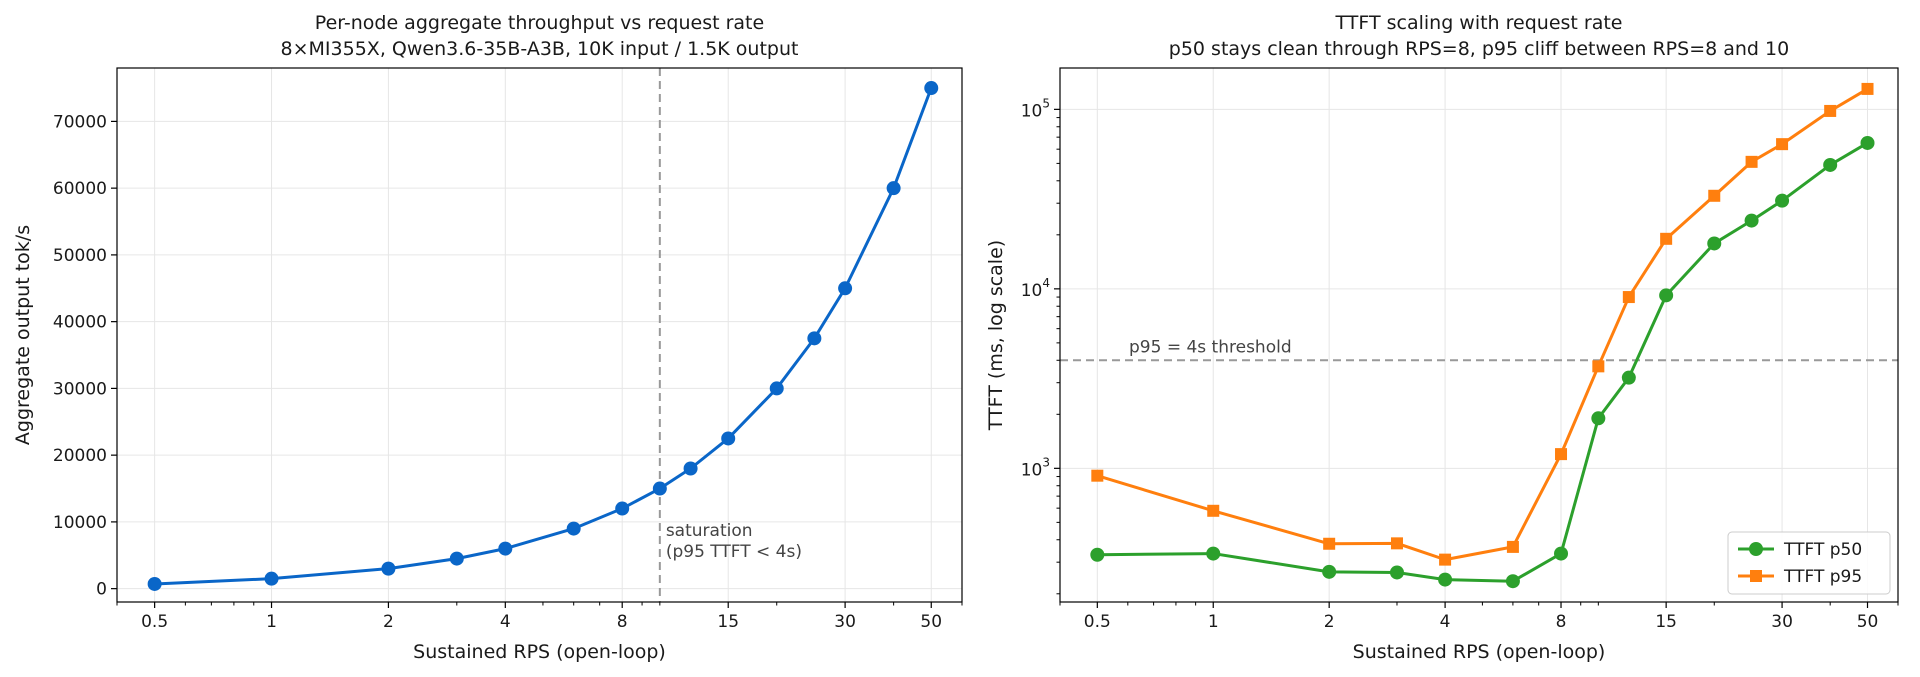 The height and width of the screenshot is (677, 1920). Describe the element at coordinates (80, 389) in the screenshot. I see `y-tick-label: 30000` at that location.